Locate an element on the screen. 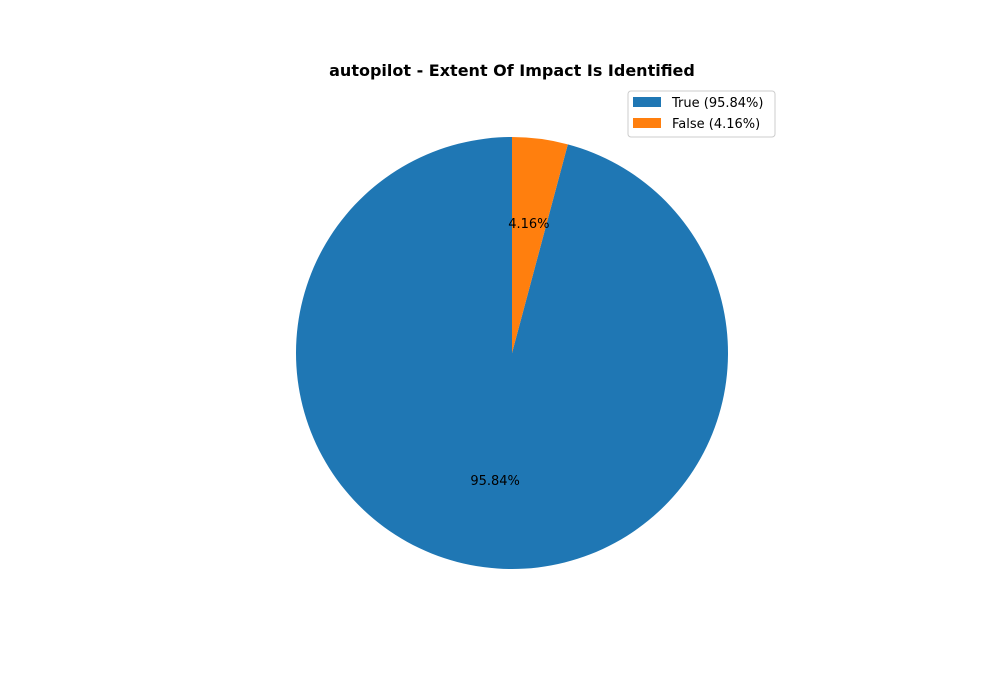  legend-swatch-true is located at coordinates (647, 102).